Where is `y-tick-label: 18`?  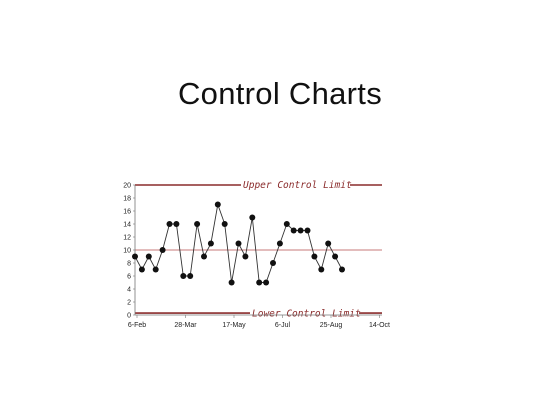
y-tick-label: 18 is located at coordinates (127, 199).